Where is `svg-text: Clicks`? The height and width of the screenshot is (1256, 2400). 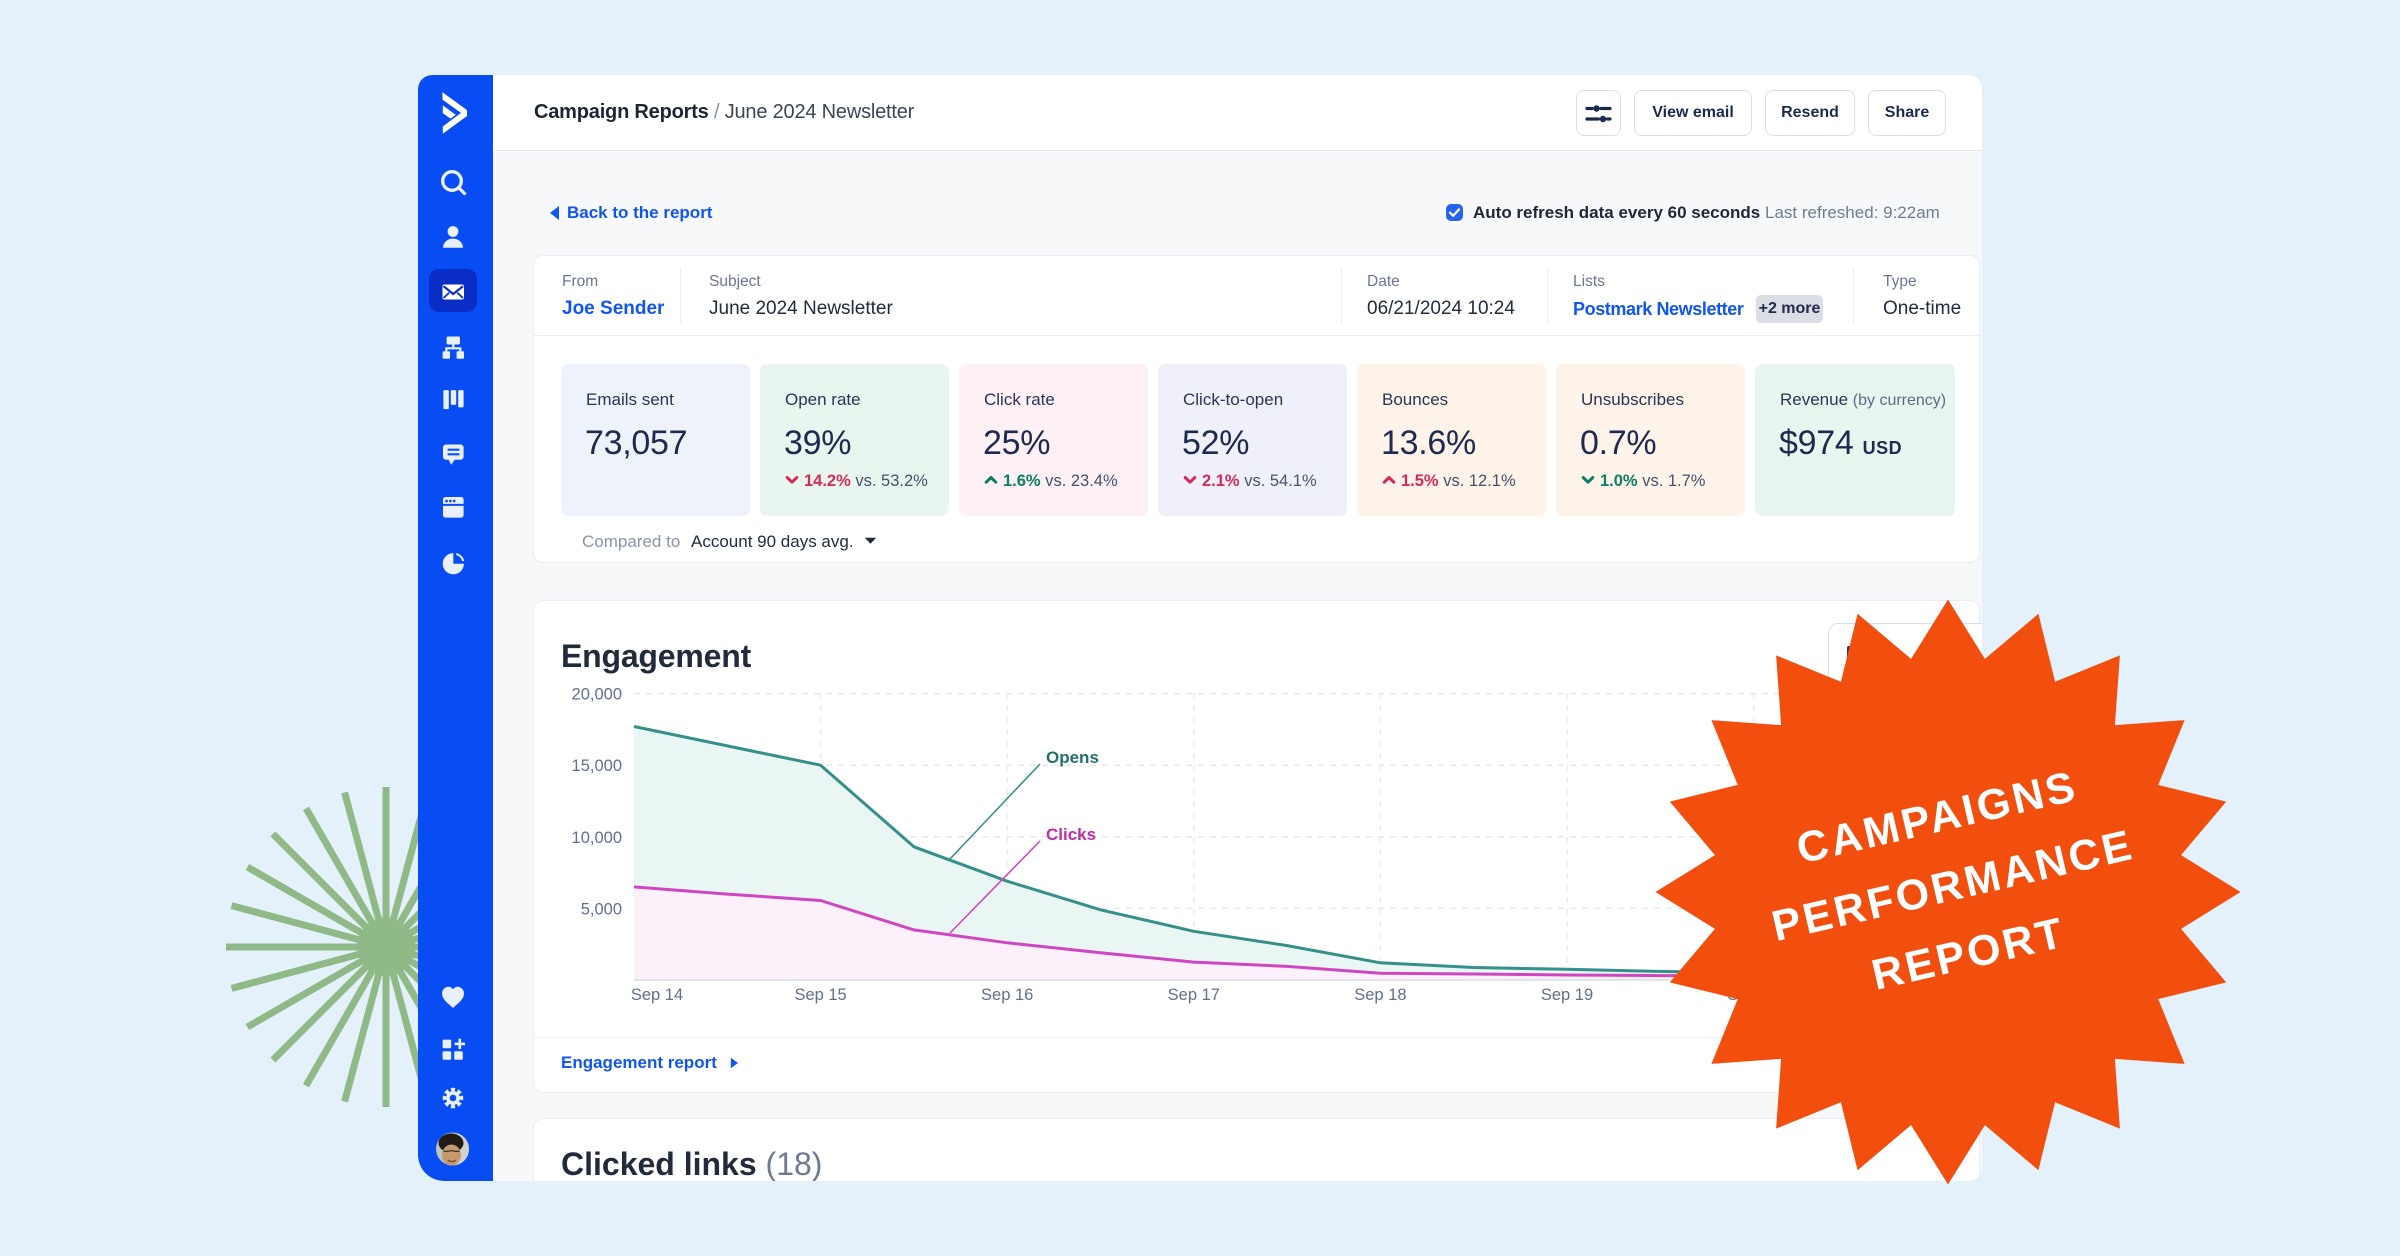
svg-text: Clicks is located at coordinates (1071, 834).